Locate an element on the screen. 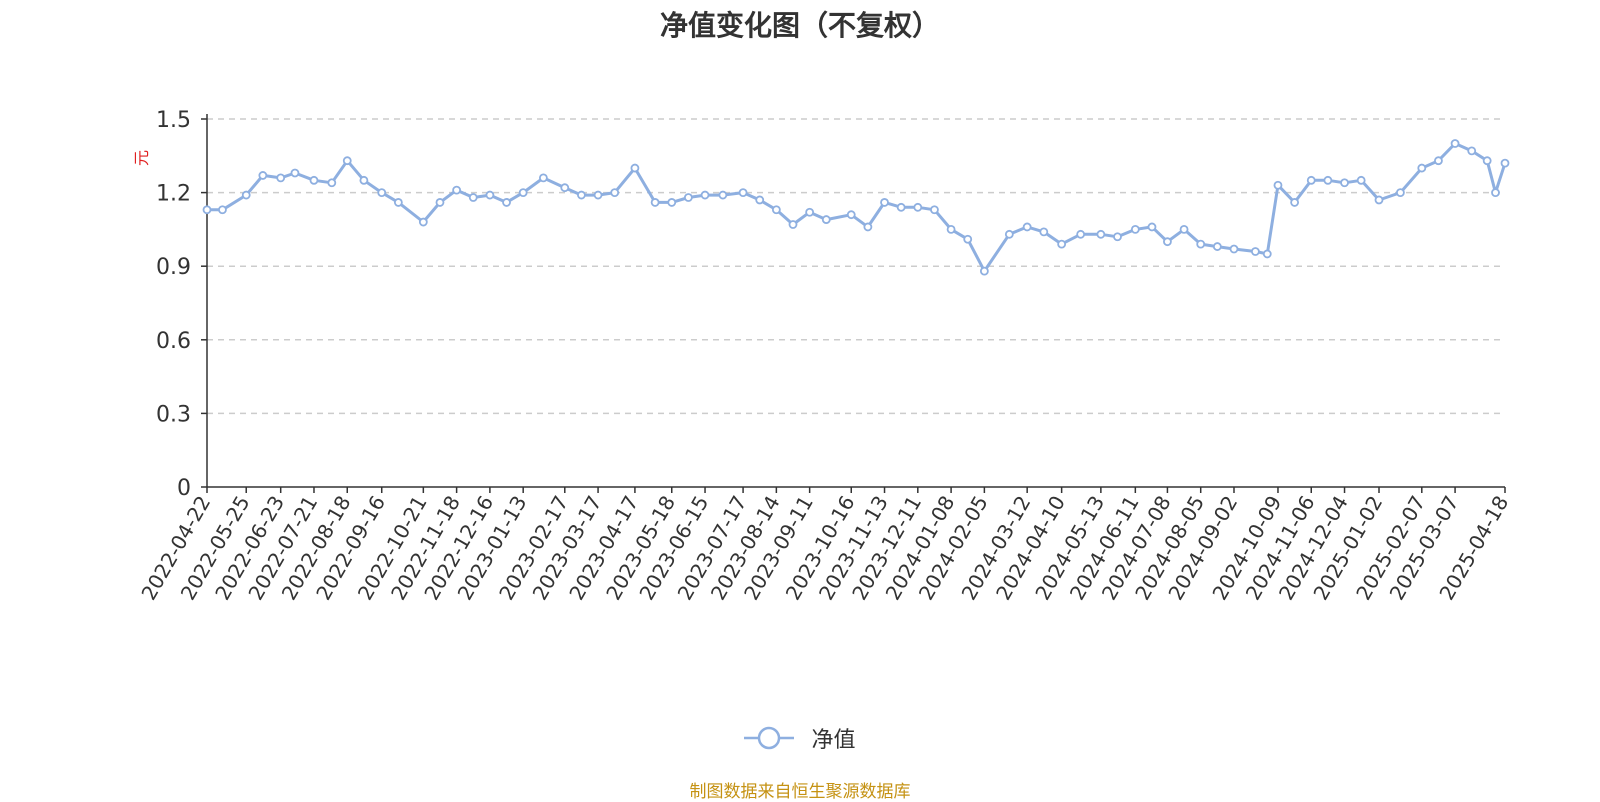  chart-title: 净值变化图（不复权） is located at coordinates (799, 25).